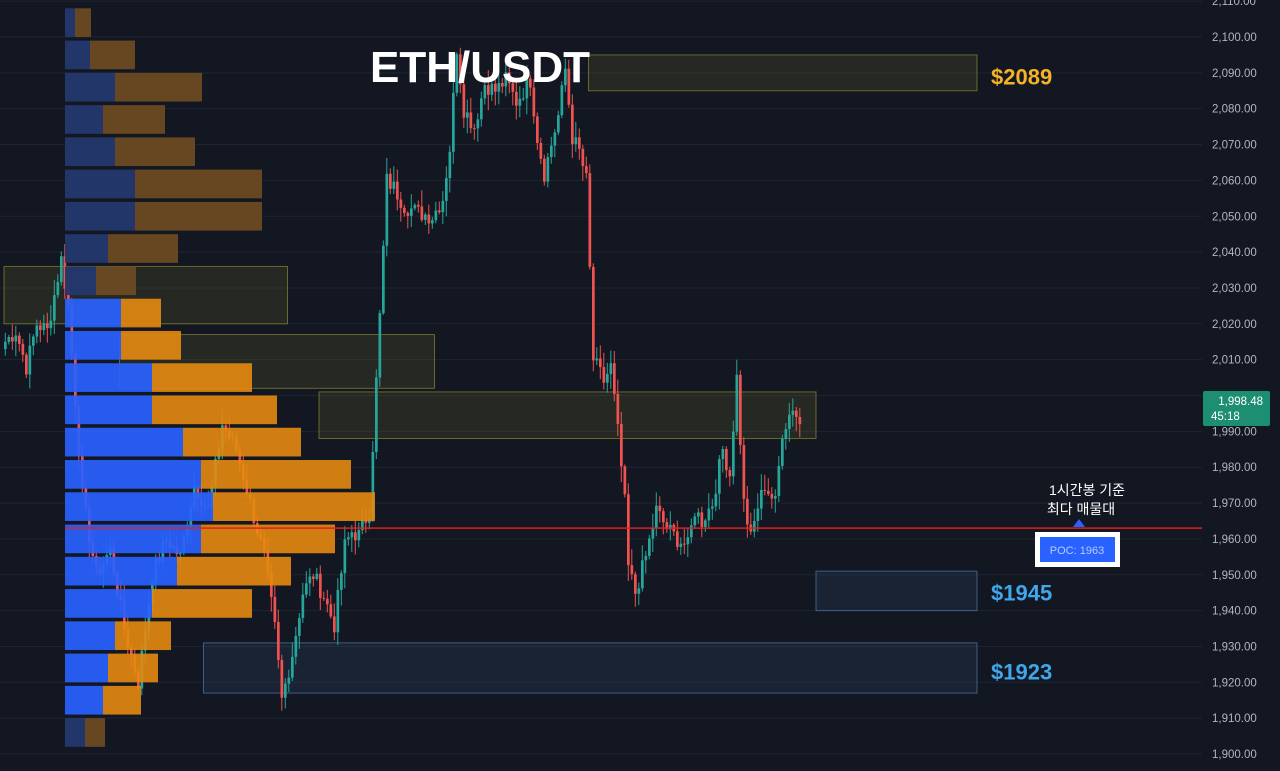  Describe the element at coordinates (1234, 38) in the screenshot. I see `price-tick-label: 2,100.00` at that location.